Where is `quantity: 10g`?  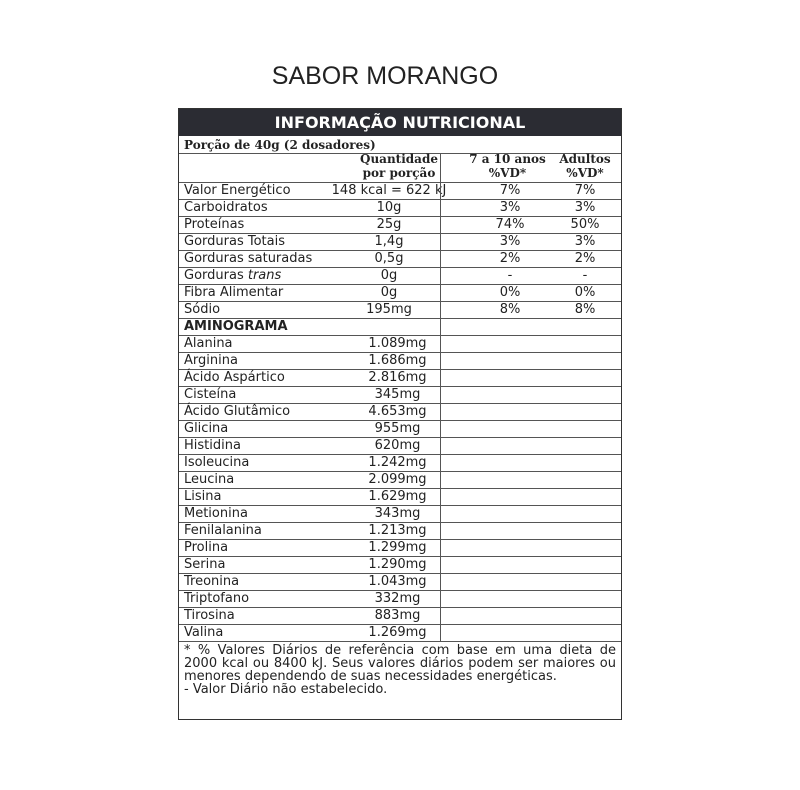 quantity: 10g is located at coordinates (389, 207).